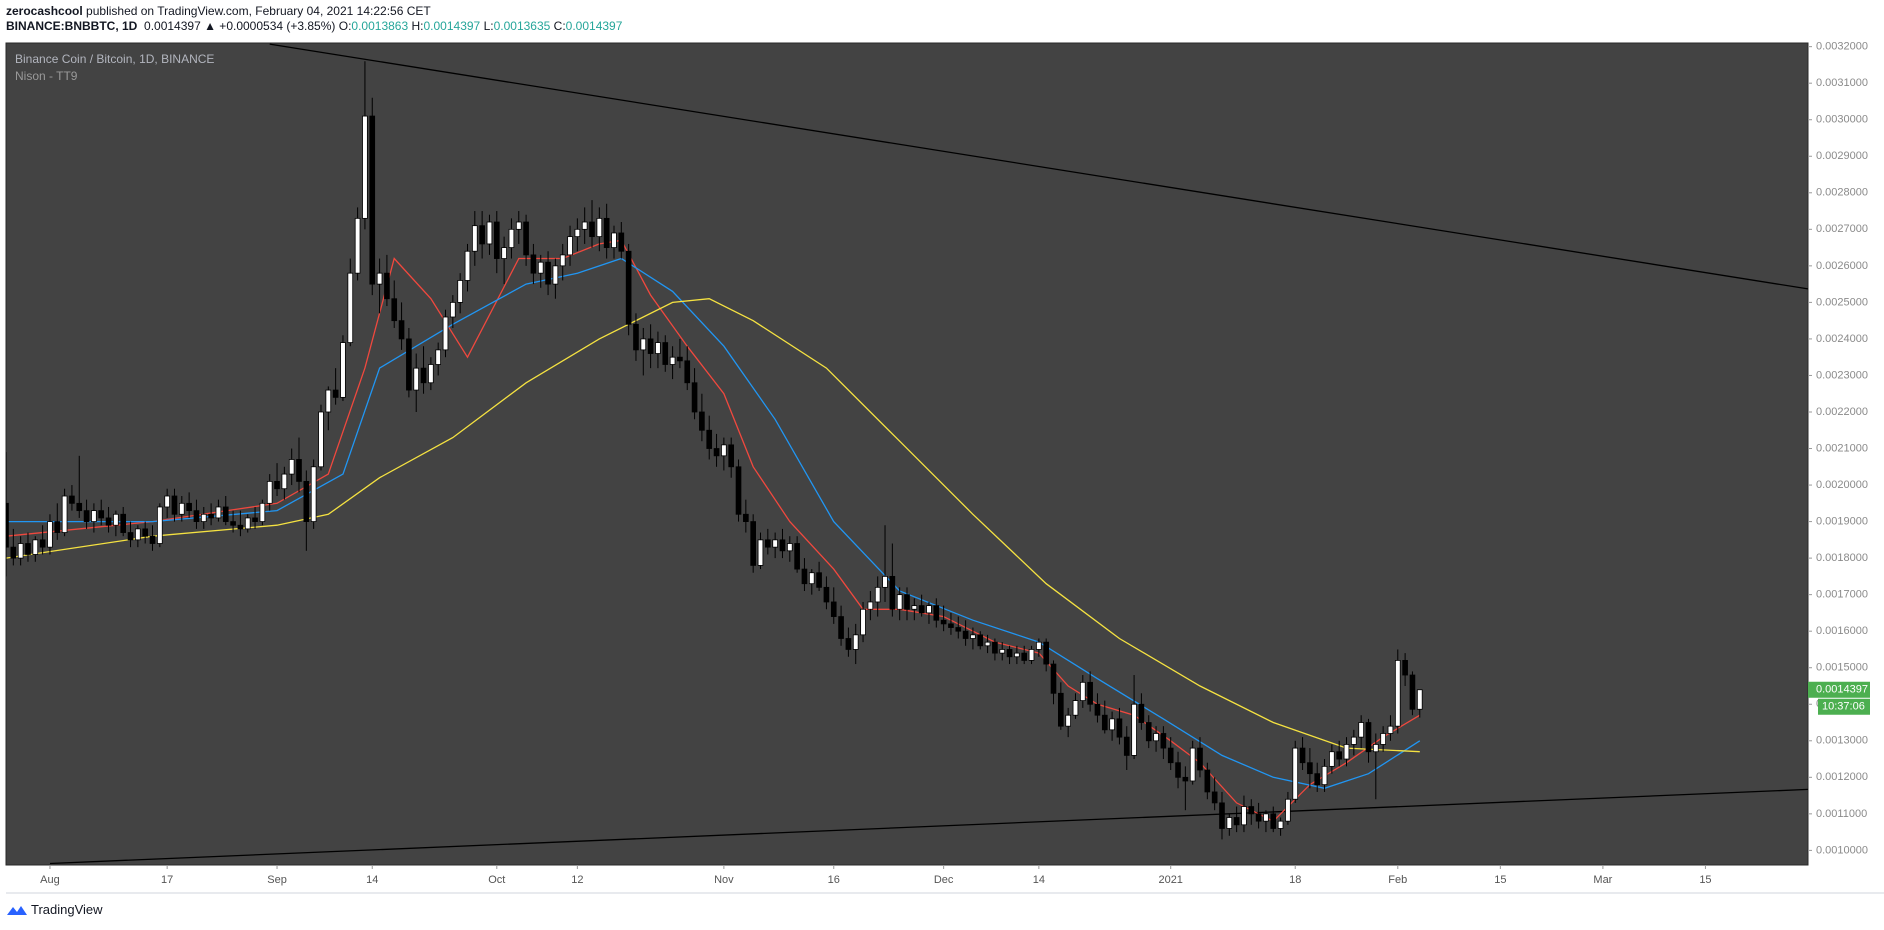 This screenshot has height=930, width=1884. Describe the element at coordinates (1842, 266) in the screenshot. I see `y-tick-label: 0.0026000` at that location.